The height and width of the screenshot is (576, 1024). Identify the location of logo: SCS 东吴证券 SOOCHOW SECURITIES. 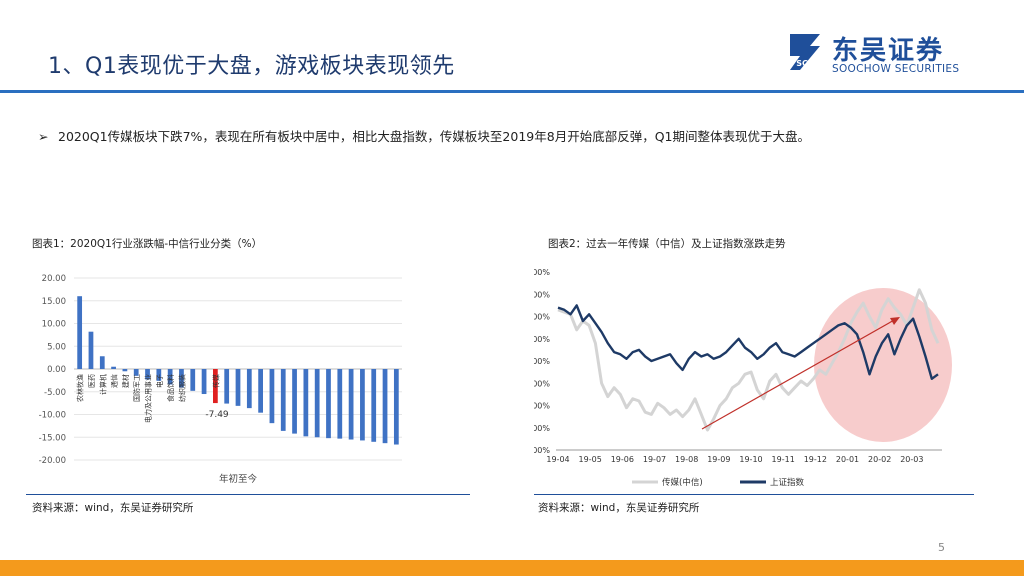
(881, 54).